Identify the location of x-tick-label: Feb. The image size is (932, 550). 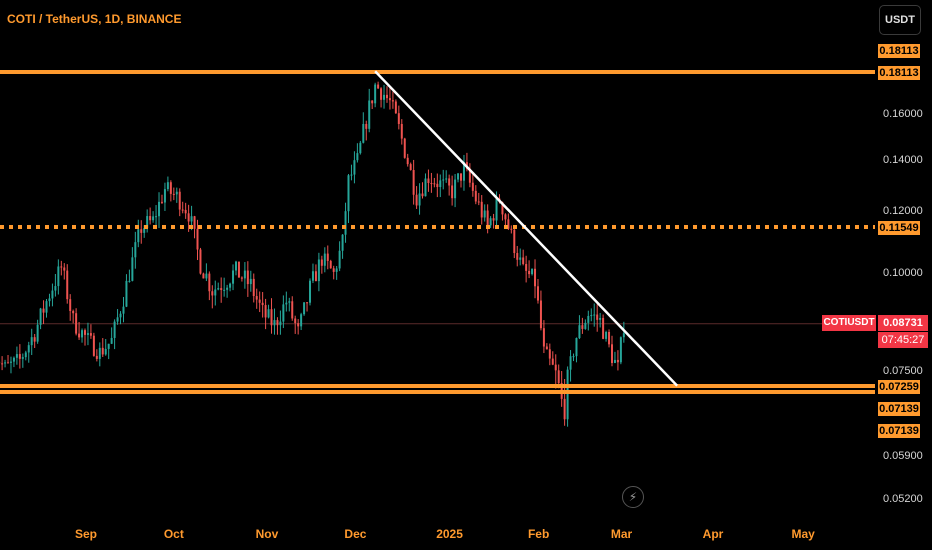
(538, 534).